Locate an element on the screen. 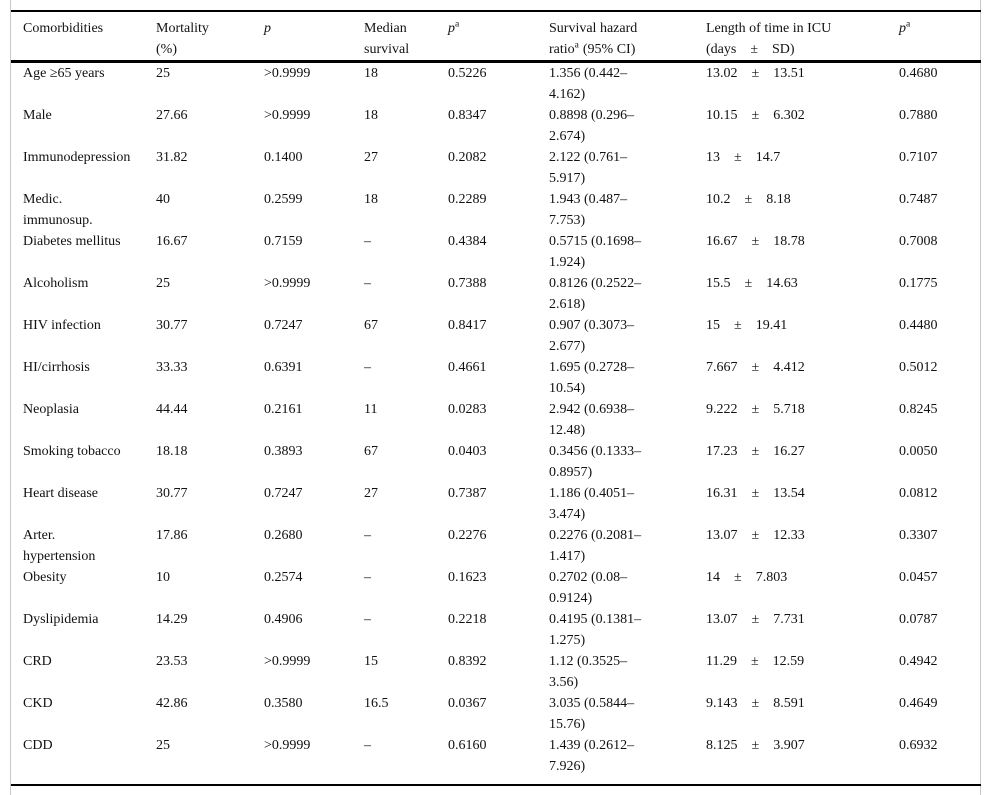  cell-p-icu: 0.1775 is located at coordinates (934, 294).